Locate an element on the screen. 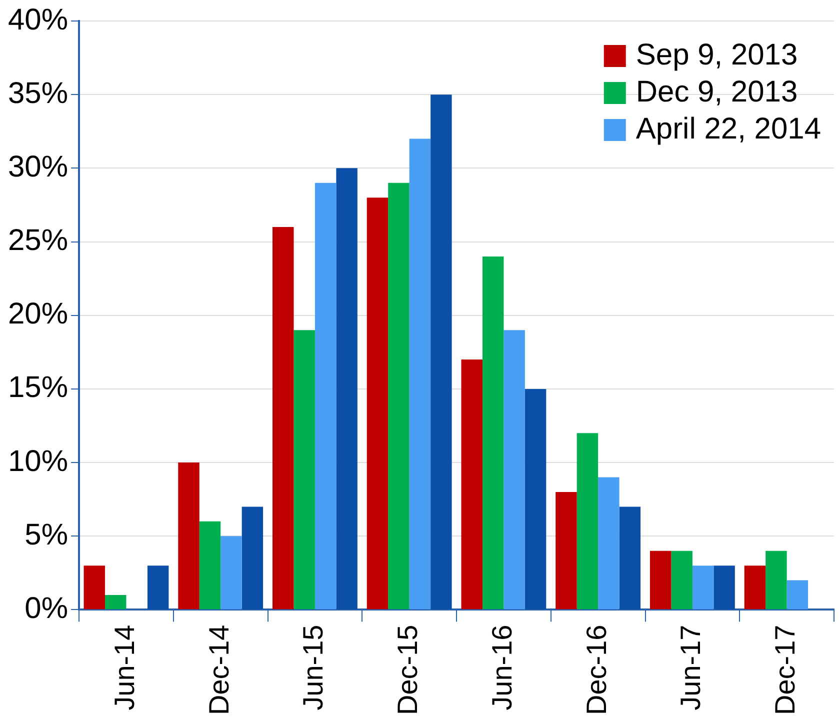 This screenshot has width=839, height=718. y-tick-label: 30% is located at coordinates (38, 167).